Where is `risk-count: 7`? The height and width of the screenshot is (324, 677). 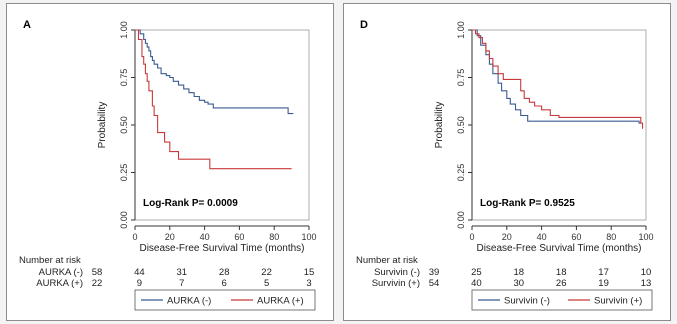 risk-count: 7 is located at coordinates (181, 283).